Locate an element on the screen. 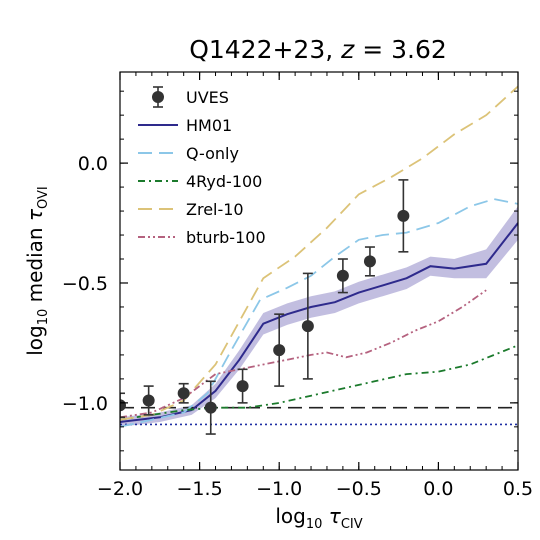  x-tick-label: −1.0 is located at coordinates (279, 489).